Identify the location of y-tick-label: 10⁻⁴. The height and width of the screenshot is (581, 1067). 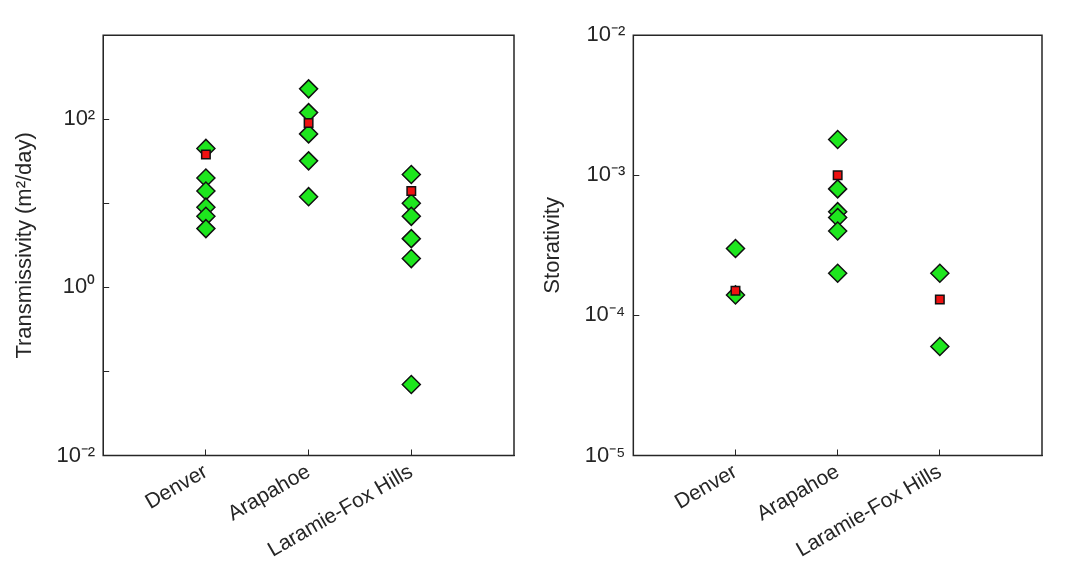
(605, 314).